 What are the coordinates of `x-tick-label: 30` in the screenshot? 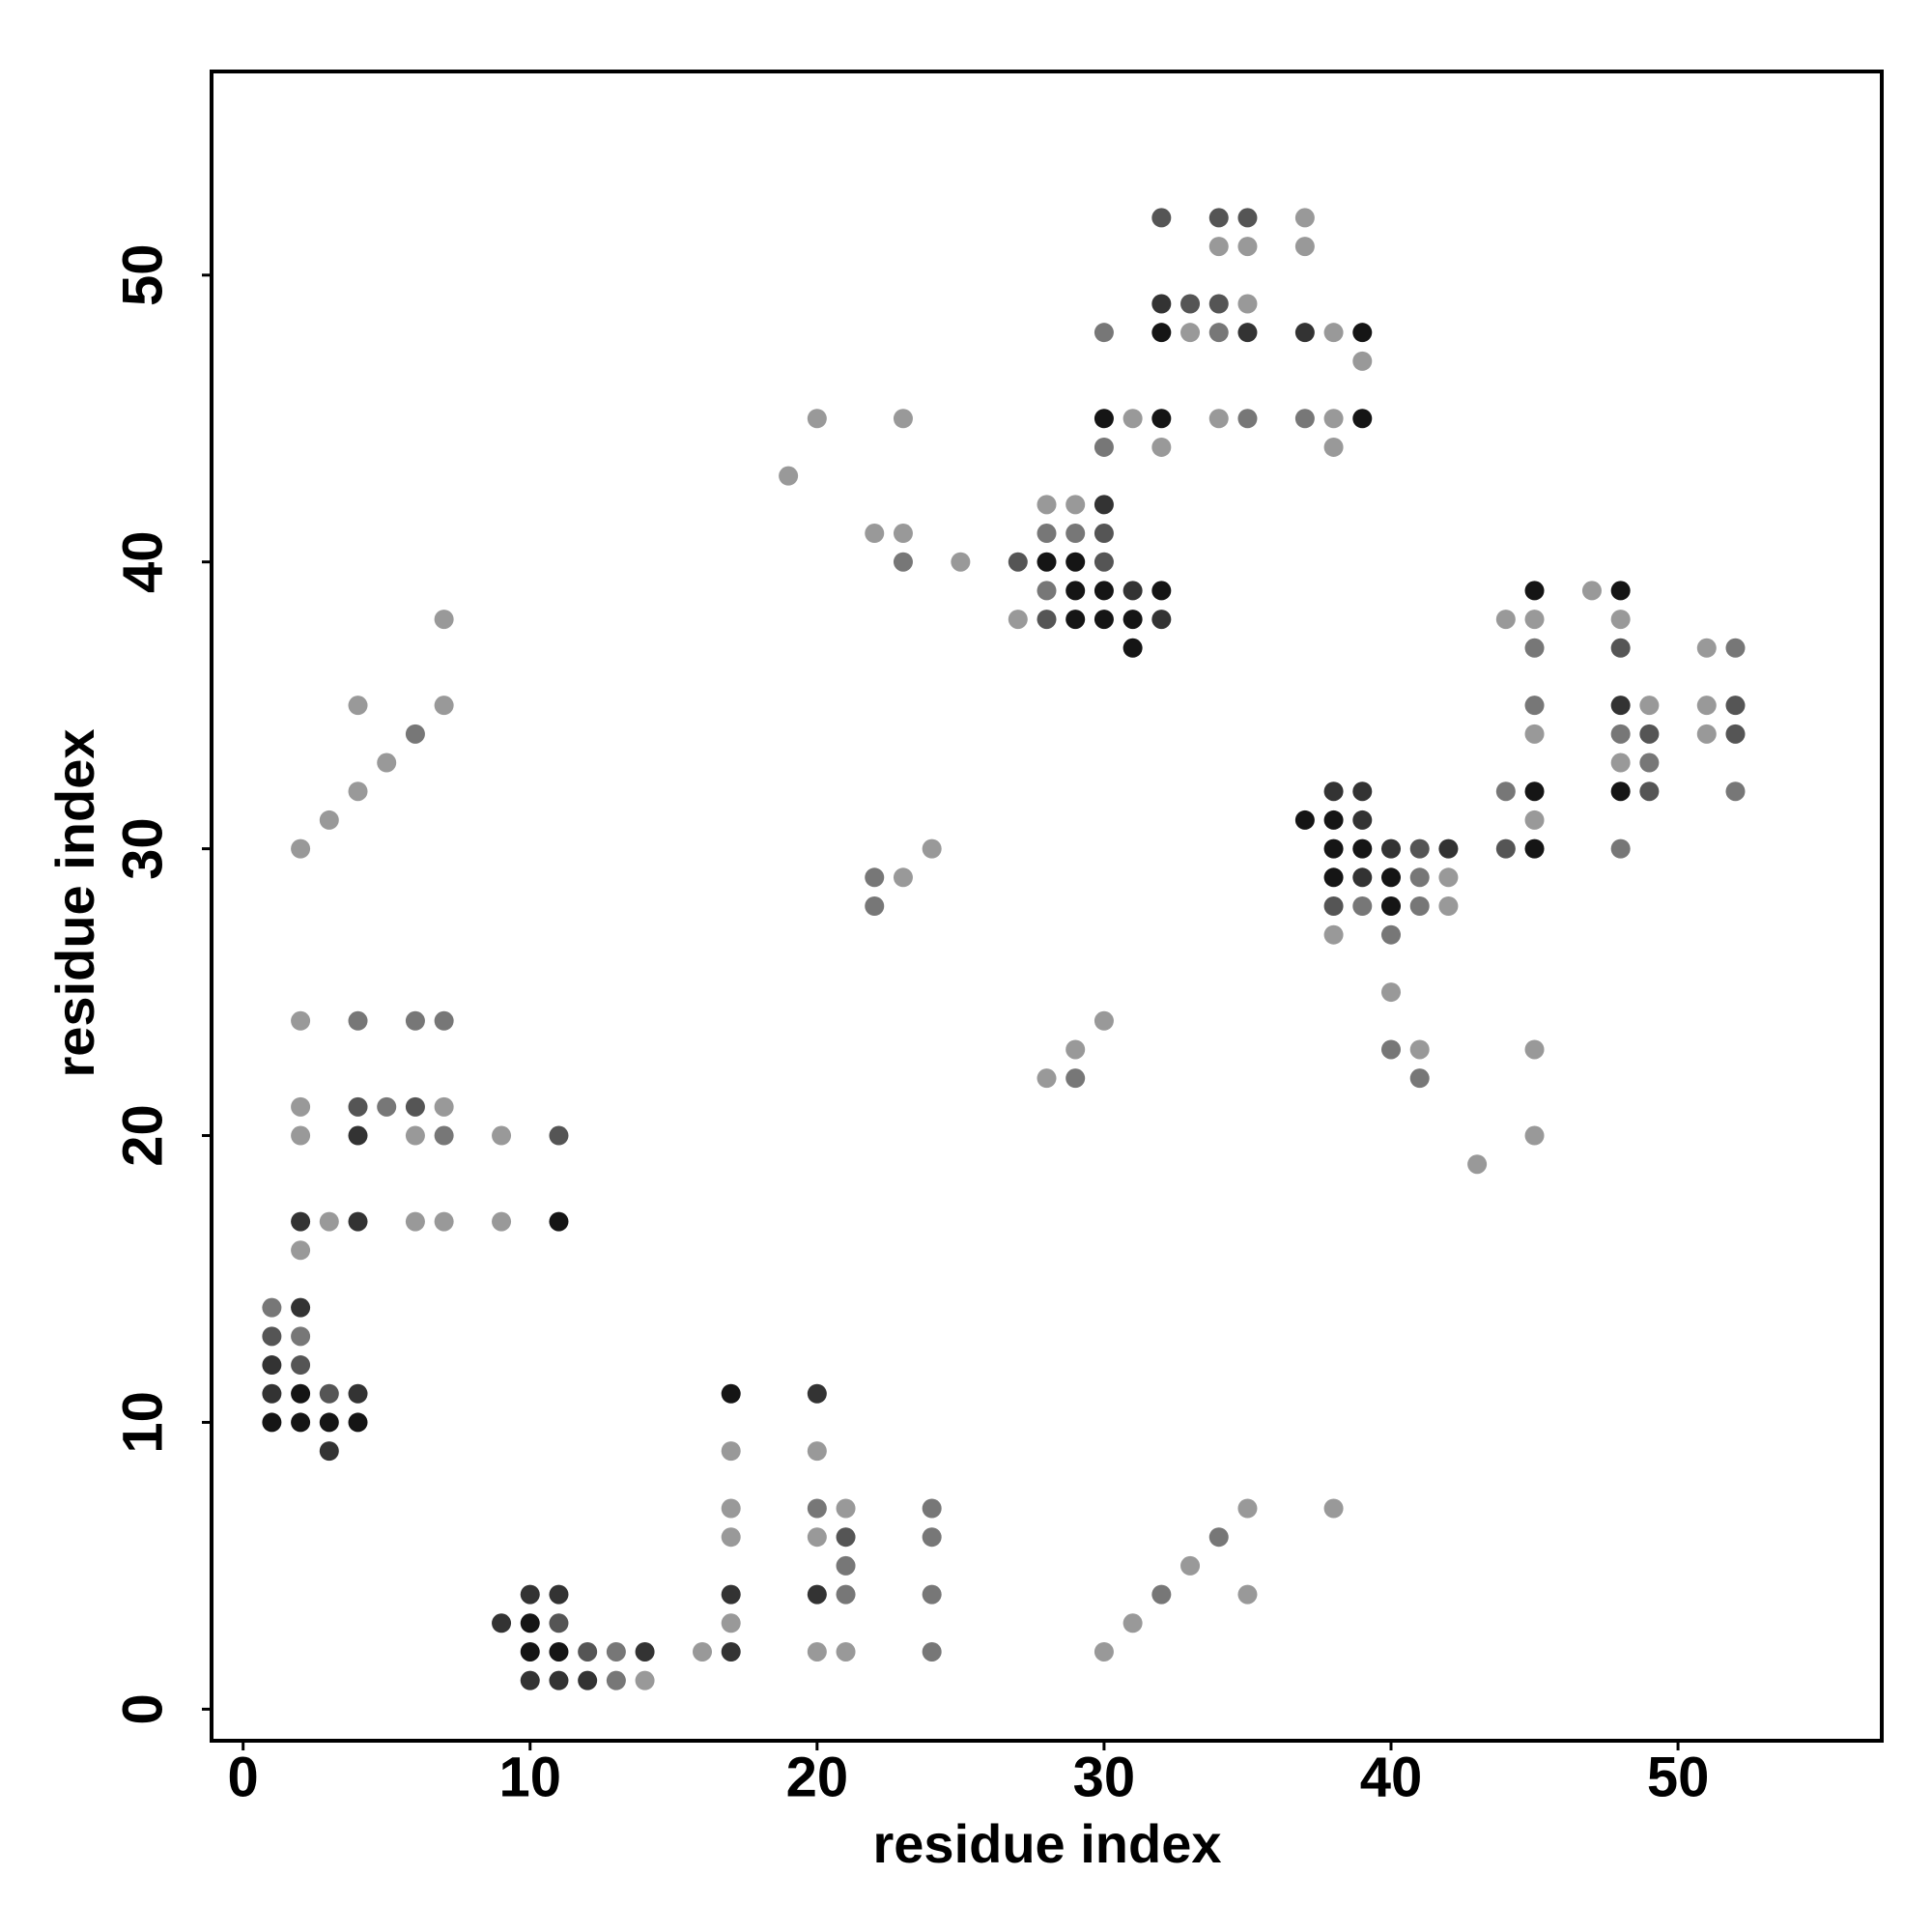 It's located at (1104, 1777).